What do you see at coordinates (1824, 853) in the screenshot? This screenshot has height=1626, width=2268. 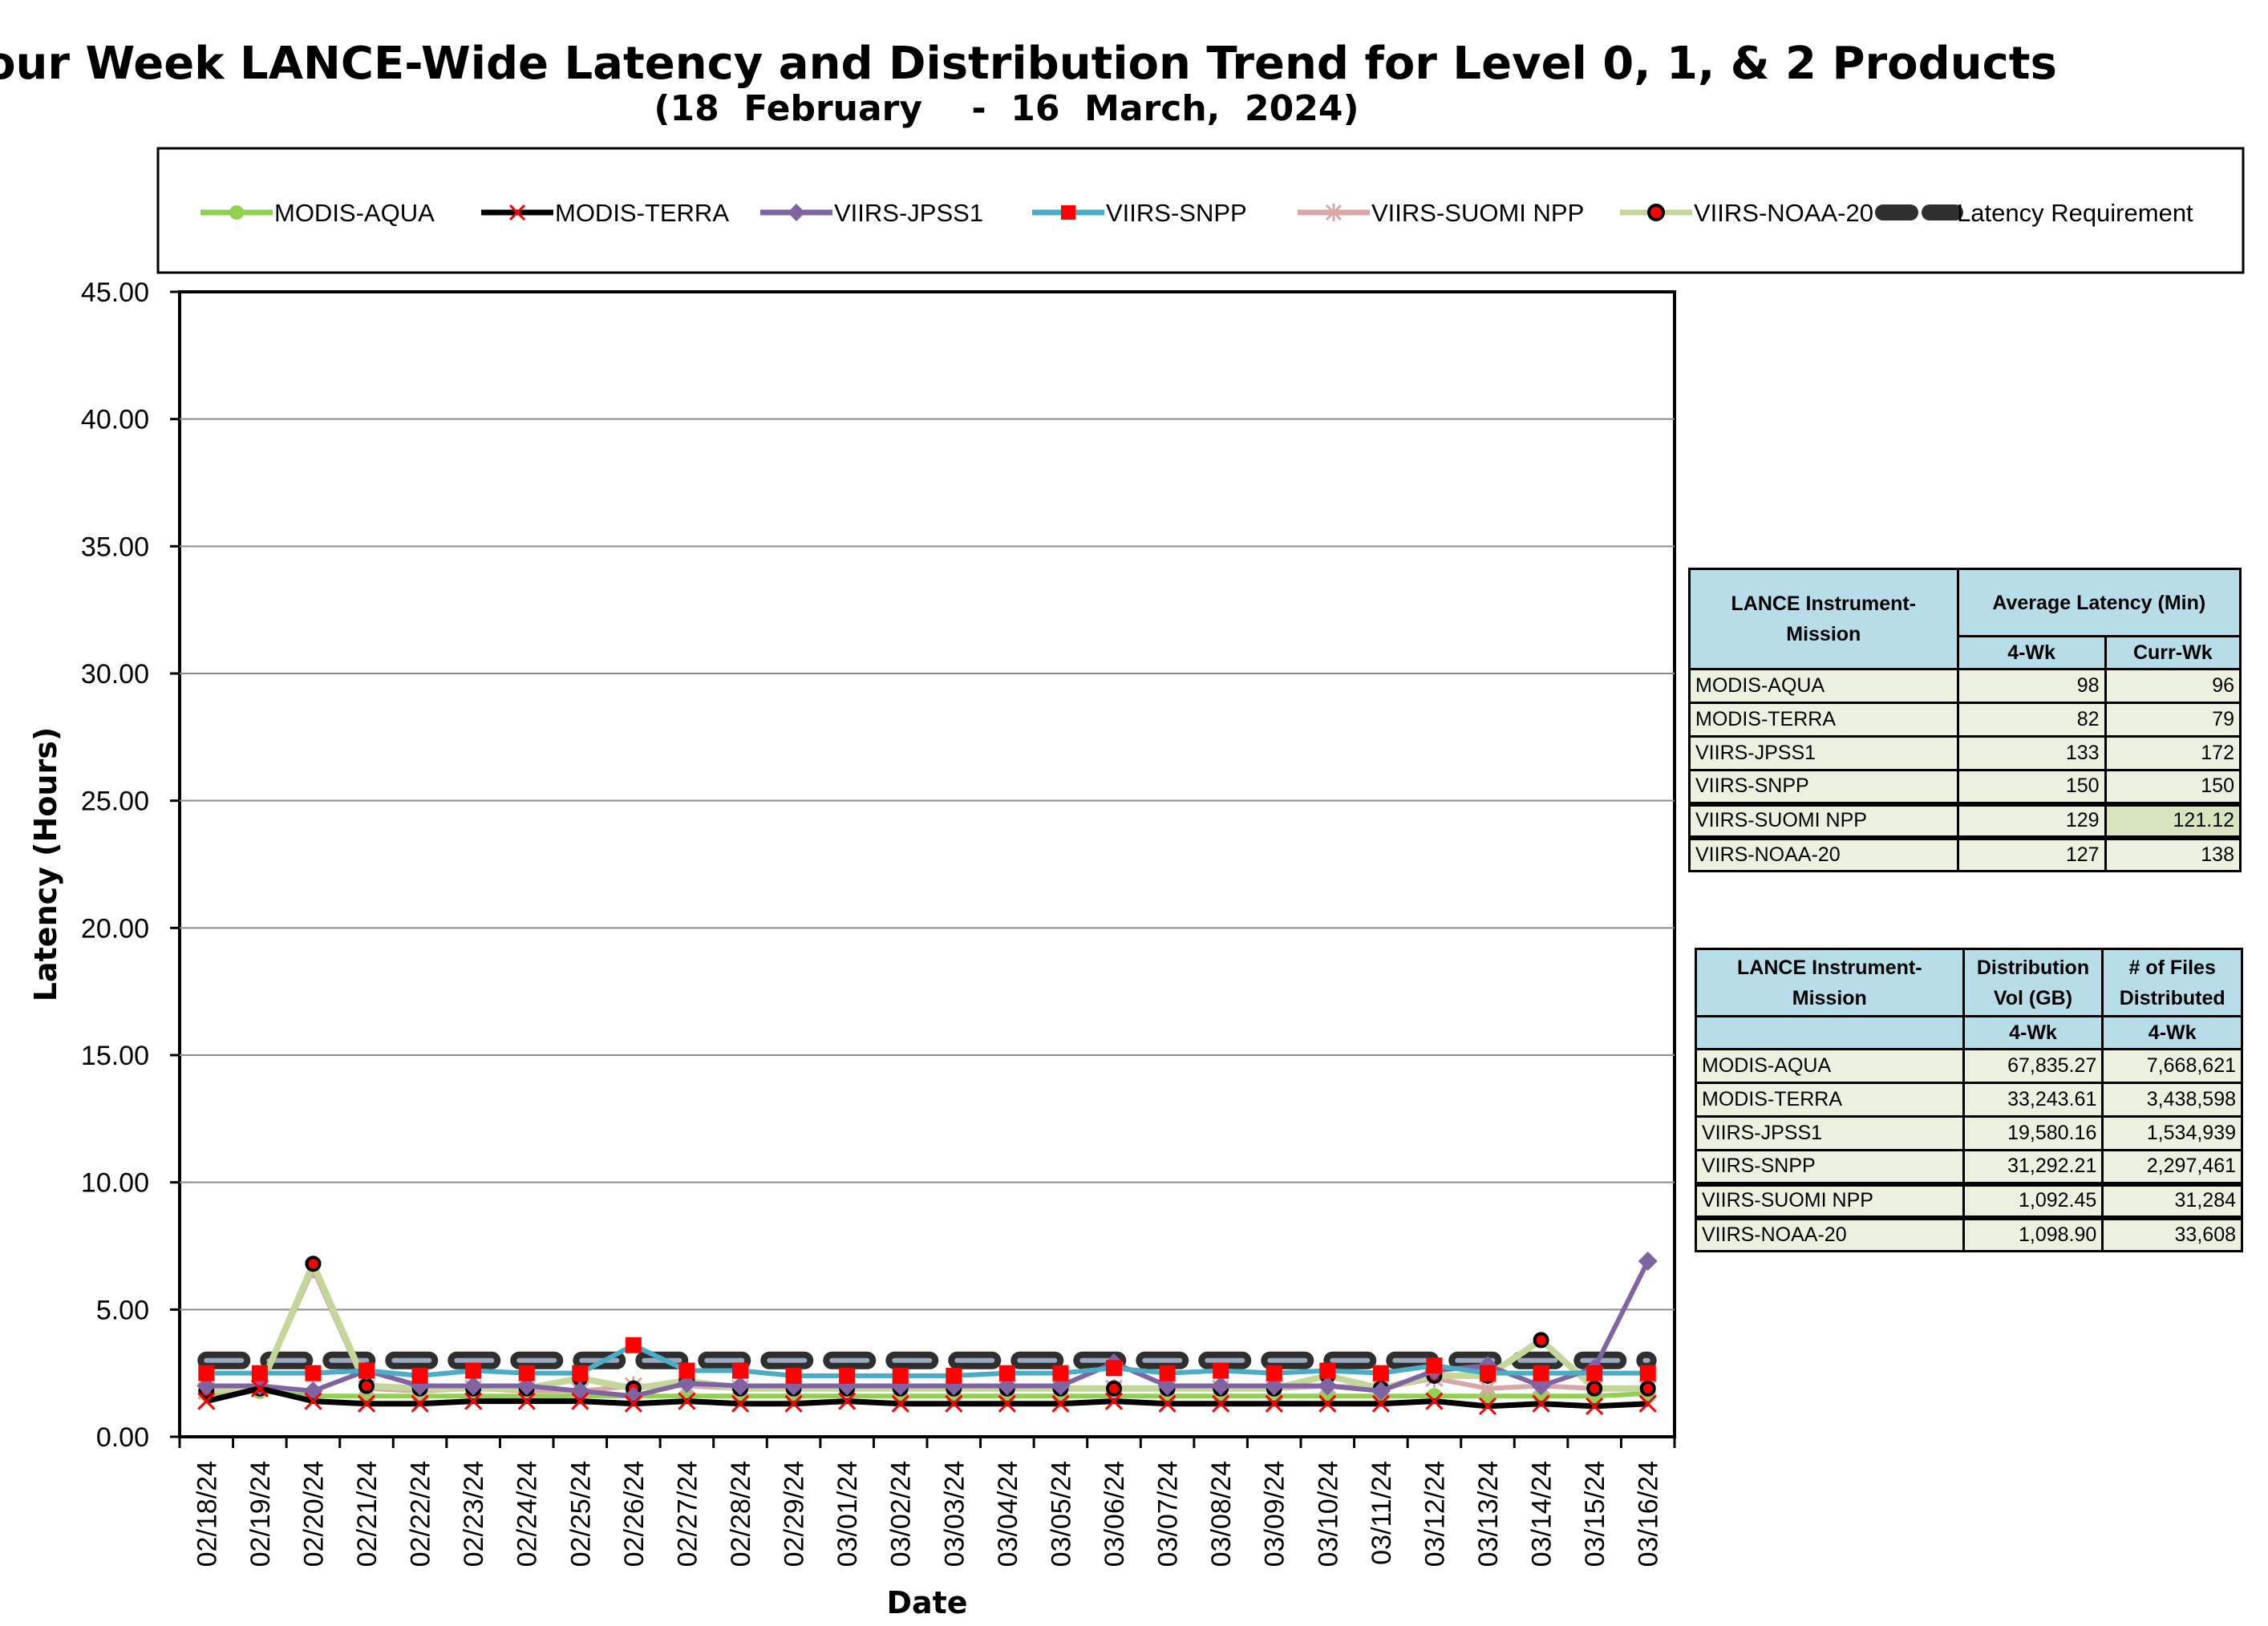 I see `mission-cell: VIIRS-NOAA-20` at bounding box center [1824, 853].